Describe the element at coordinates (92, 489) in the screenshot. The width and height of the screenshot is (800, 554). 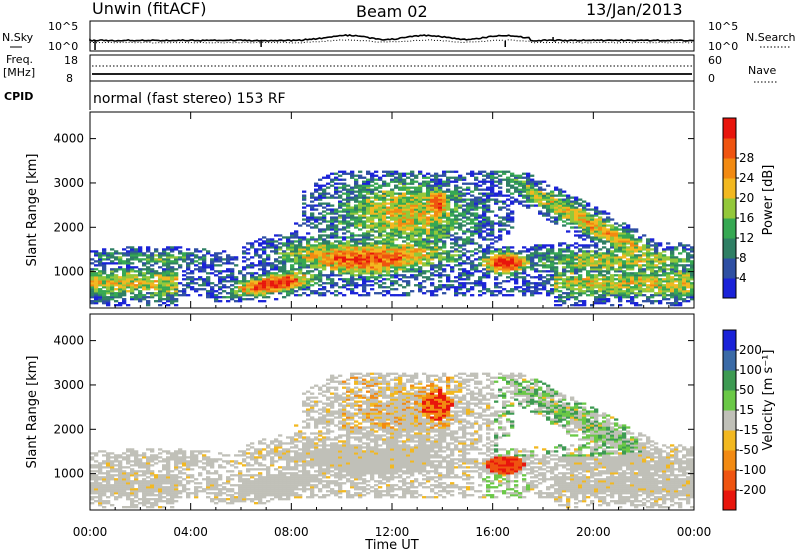
I see `velocity-cell` at that location.